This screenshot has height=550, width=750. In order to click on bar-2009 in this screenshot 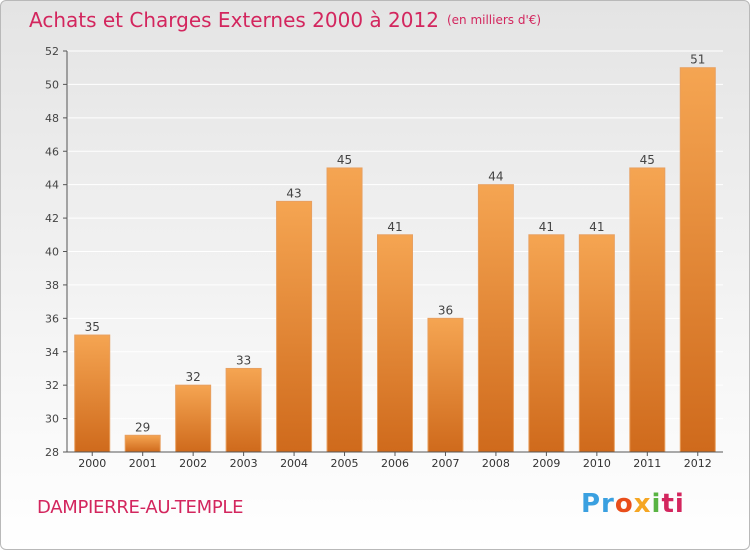, I will do `click(546, 343)`.